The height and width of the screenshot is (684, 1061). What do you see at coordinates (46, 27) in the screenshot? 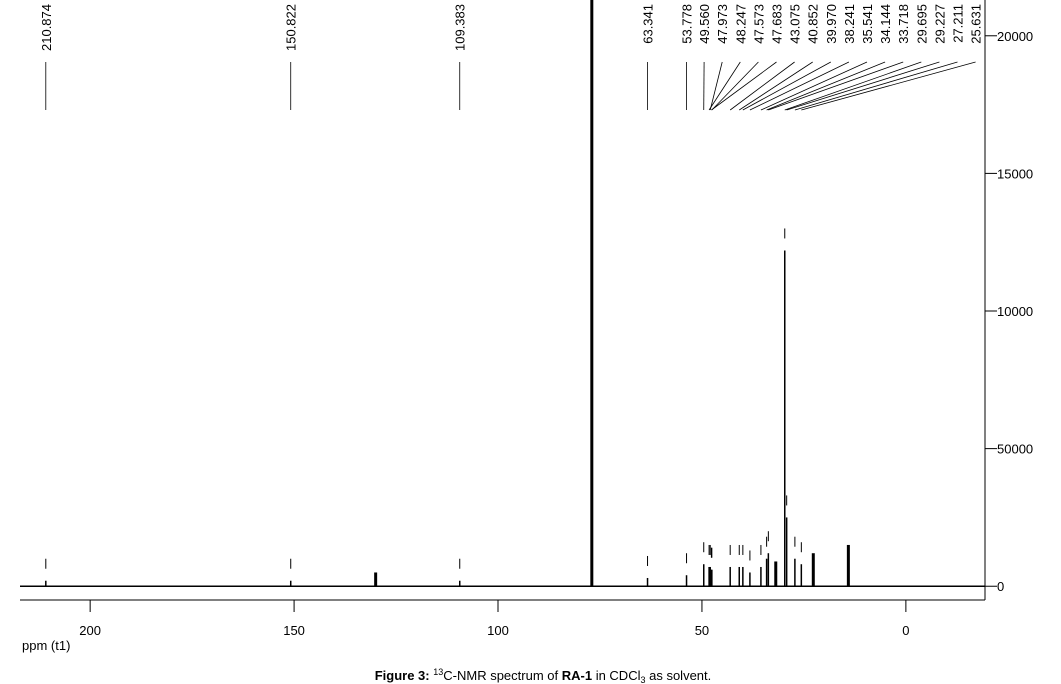
I see `peak-label: 210.874` at bounding box center [46, 27].